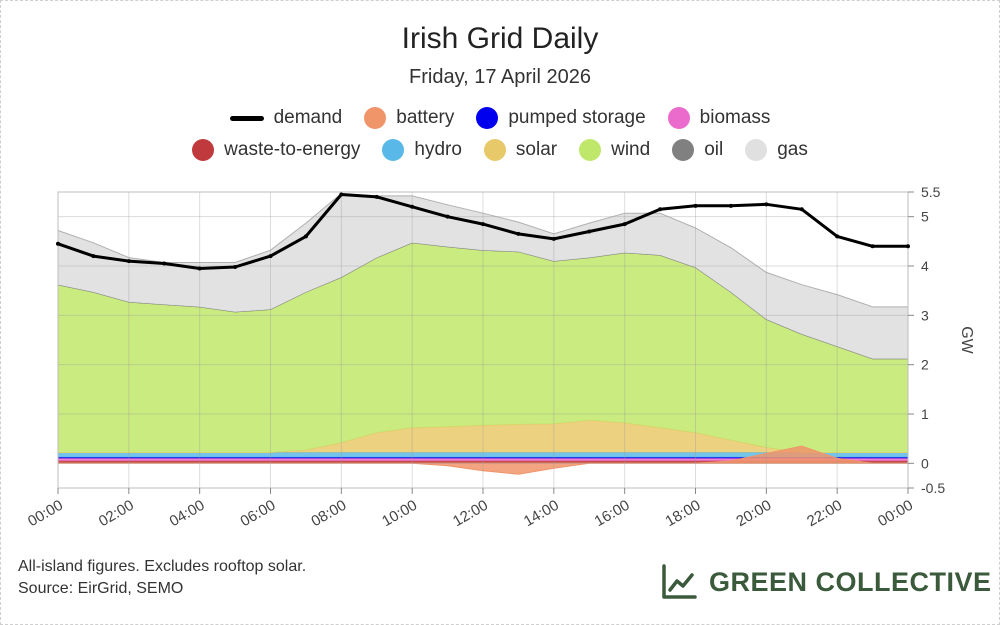 This screenshot has height=625, width=1000. Describe the element at coordinates (541, 513) in the screenshot. I see `x-tick-label: 14:00` at that location.